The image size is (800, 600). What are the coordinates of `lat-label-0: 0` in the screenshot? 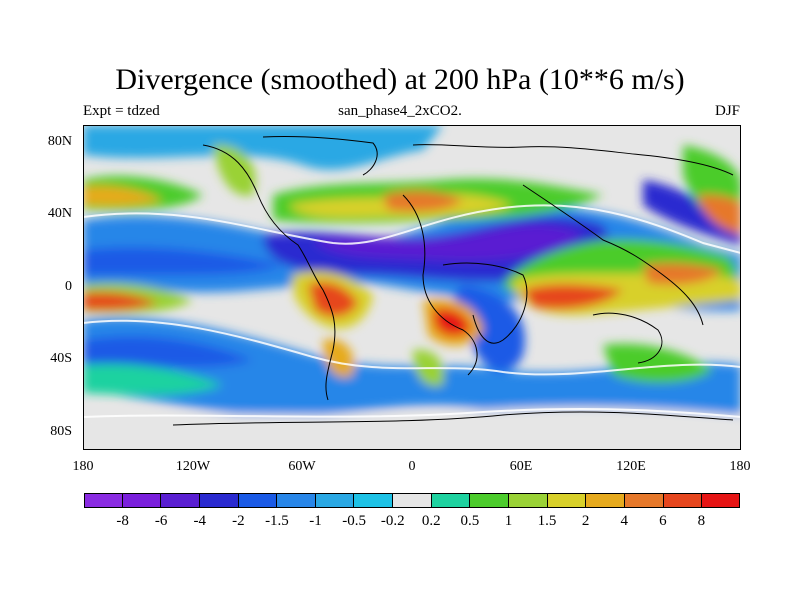 It's located at (68, 286).